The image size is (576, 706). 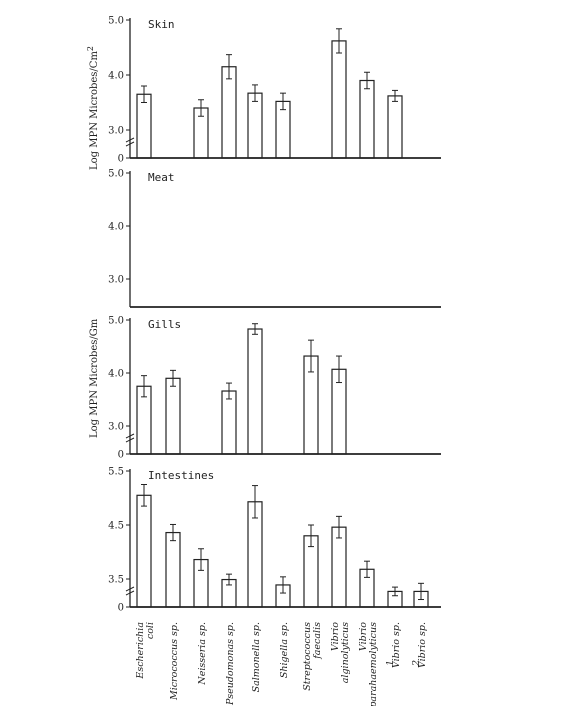 I want to click on category-text: Shigella sp., so click(x=284, y=650).